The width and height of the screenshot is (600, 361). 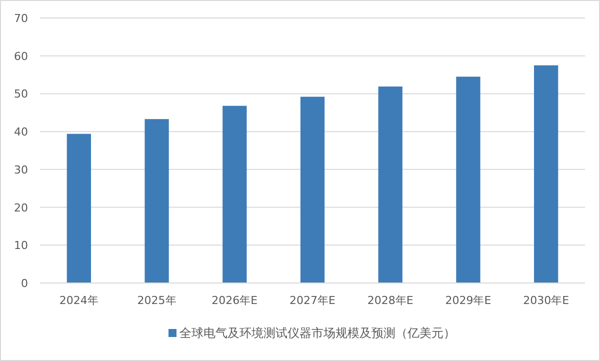 What do you see at coordinates (78, 300) in the screenshot?
I see `x-tick-label: 2024年` at bounding box center [78, 300].